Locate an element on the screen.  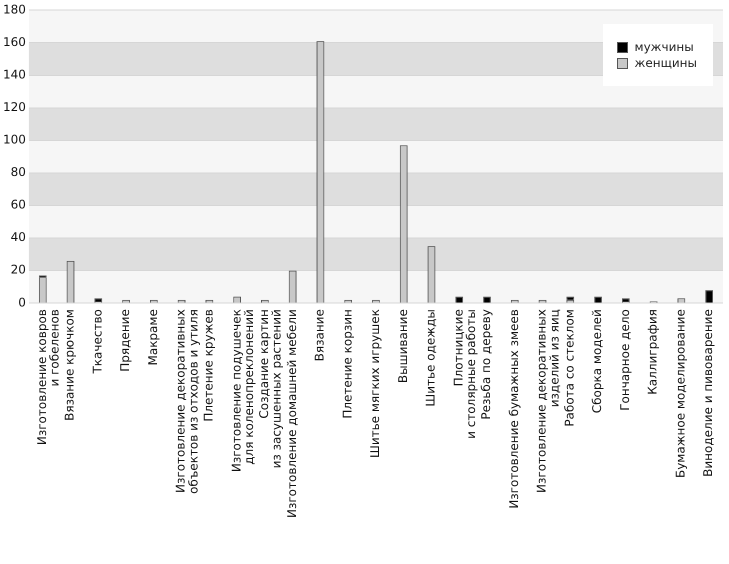
x-tick-label: Вышивание is located at coordinates (403, 346).